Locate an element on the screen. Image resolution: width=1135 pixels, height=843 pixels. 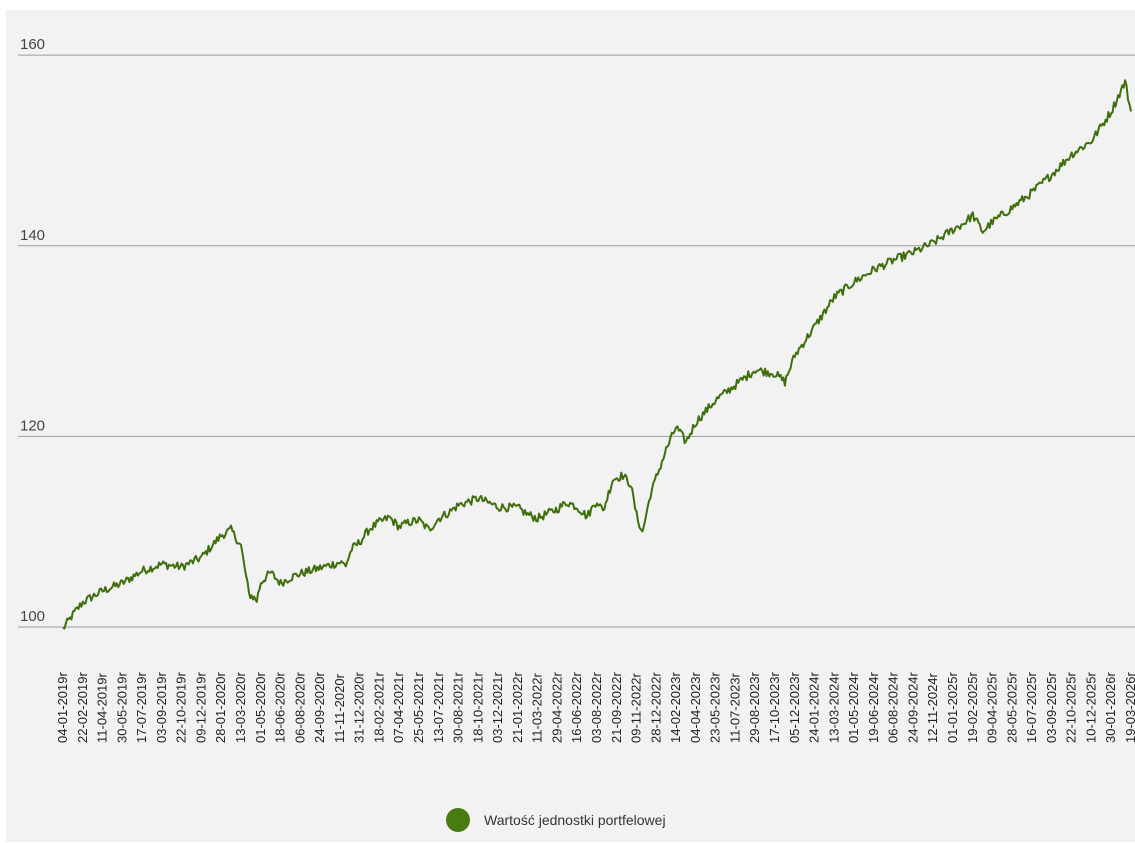
x-tick-label: 30-01-2026r is located at coordinates (1110, 707).